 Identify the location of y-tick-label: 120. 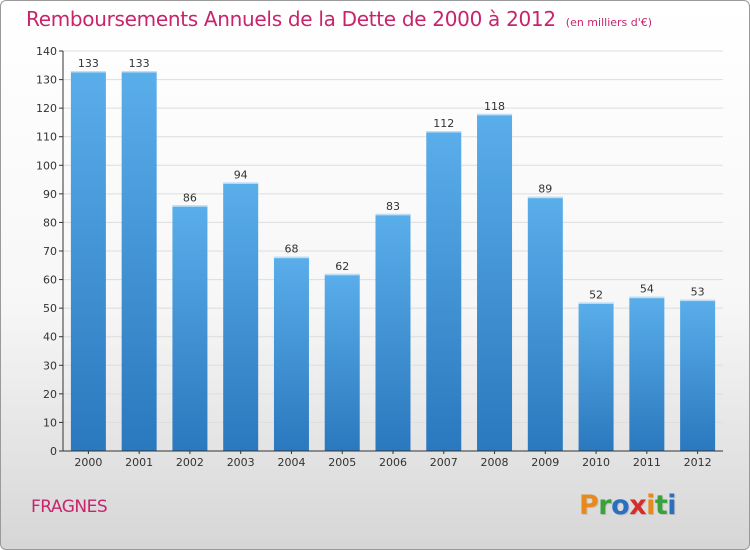
(46, 108).